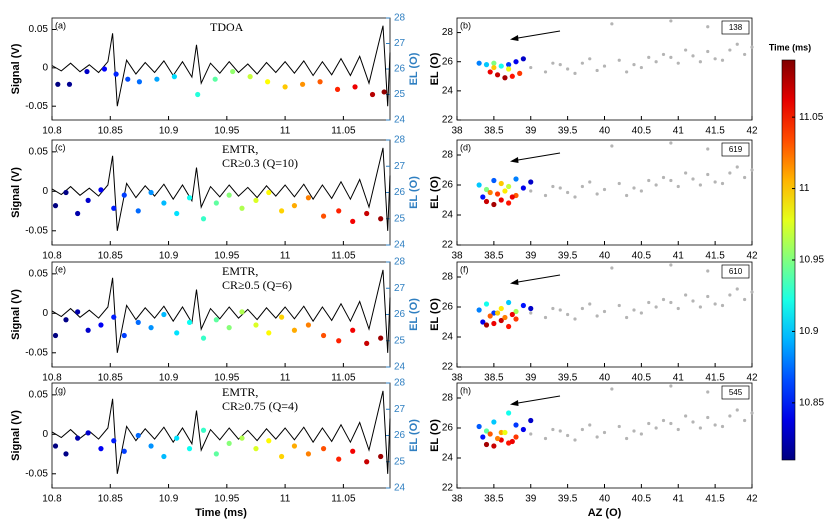 The height and width of the screenshot is (519, 832). Describe the element at coordinates (226, 131) in the screenshot. I see `x-tick-label: 10.95` at that location.